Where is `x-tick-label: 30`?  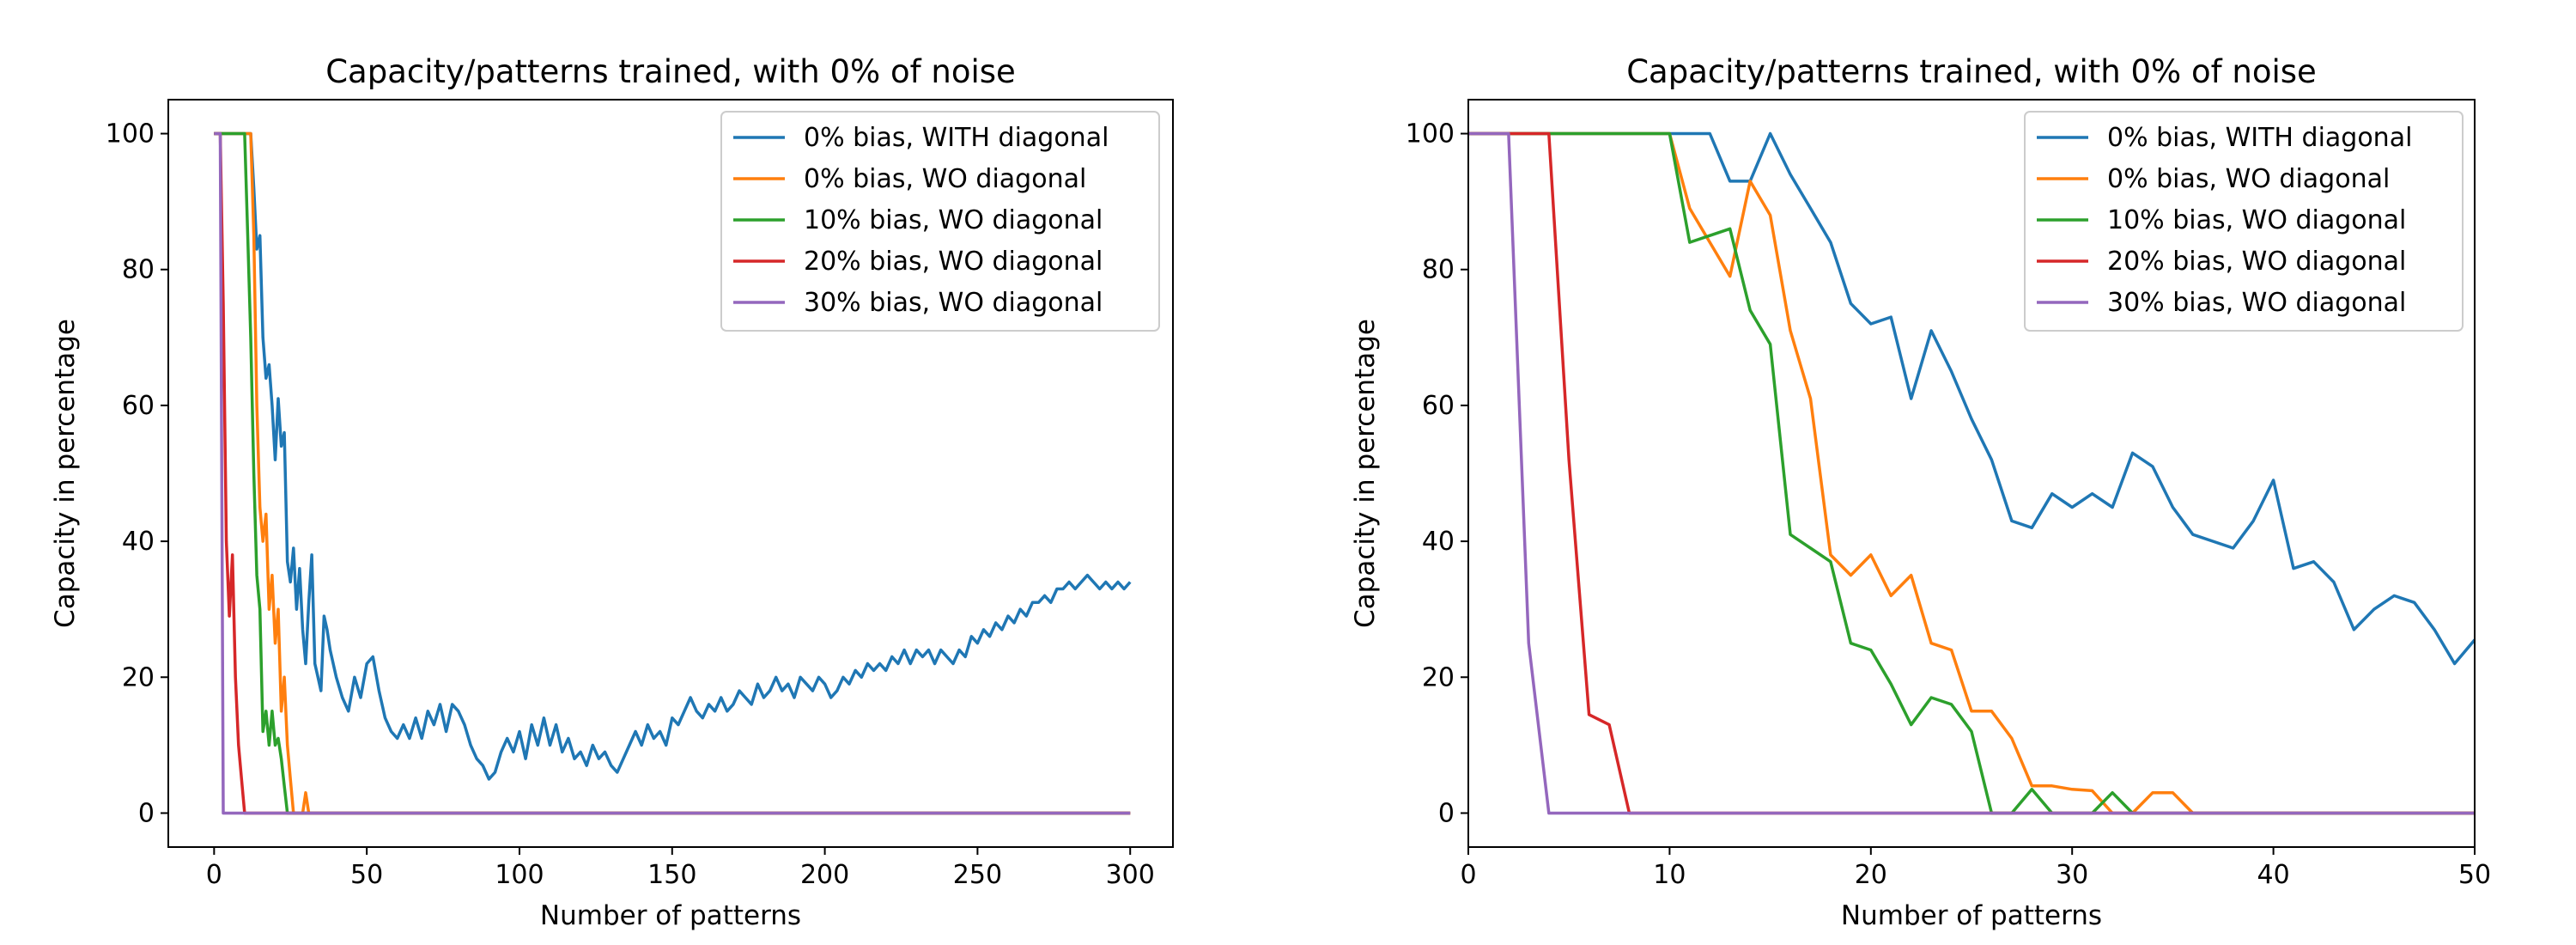 x-tick-label: 30 is located at coordinates (2072, 875).